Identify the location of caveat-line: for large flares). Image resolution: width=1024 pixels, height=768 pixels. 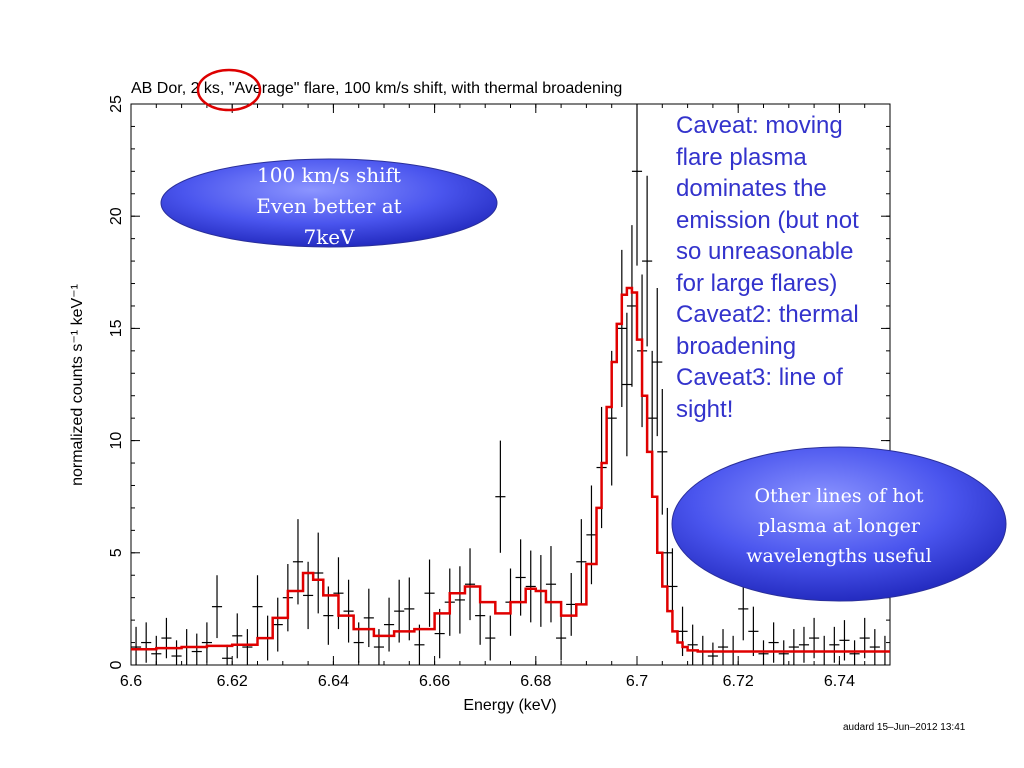
(757, 283).